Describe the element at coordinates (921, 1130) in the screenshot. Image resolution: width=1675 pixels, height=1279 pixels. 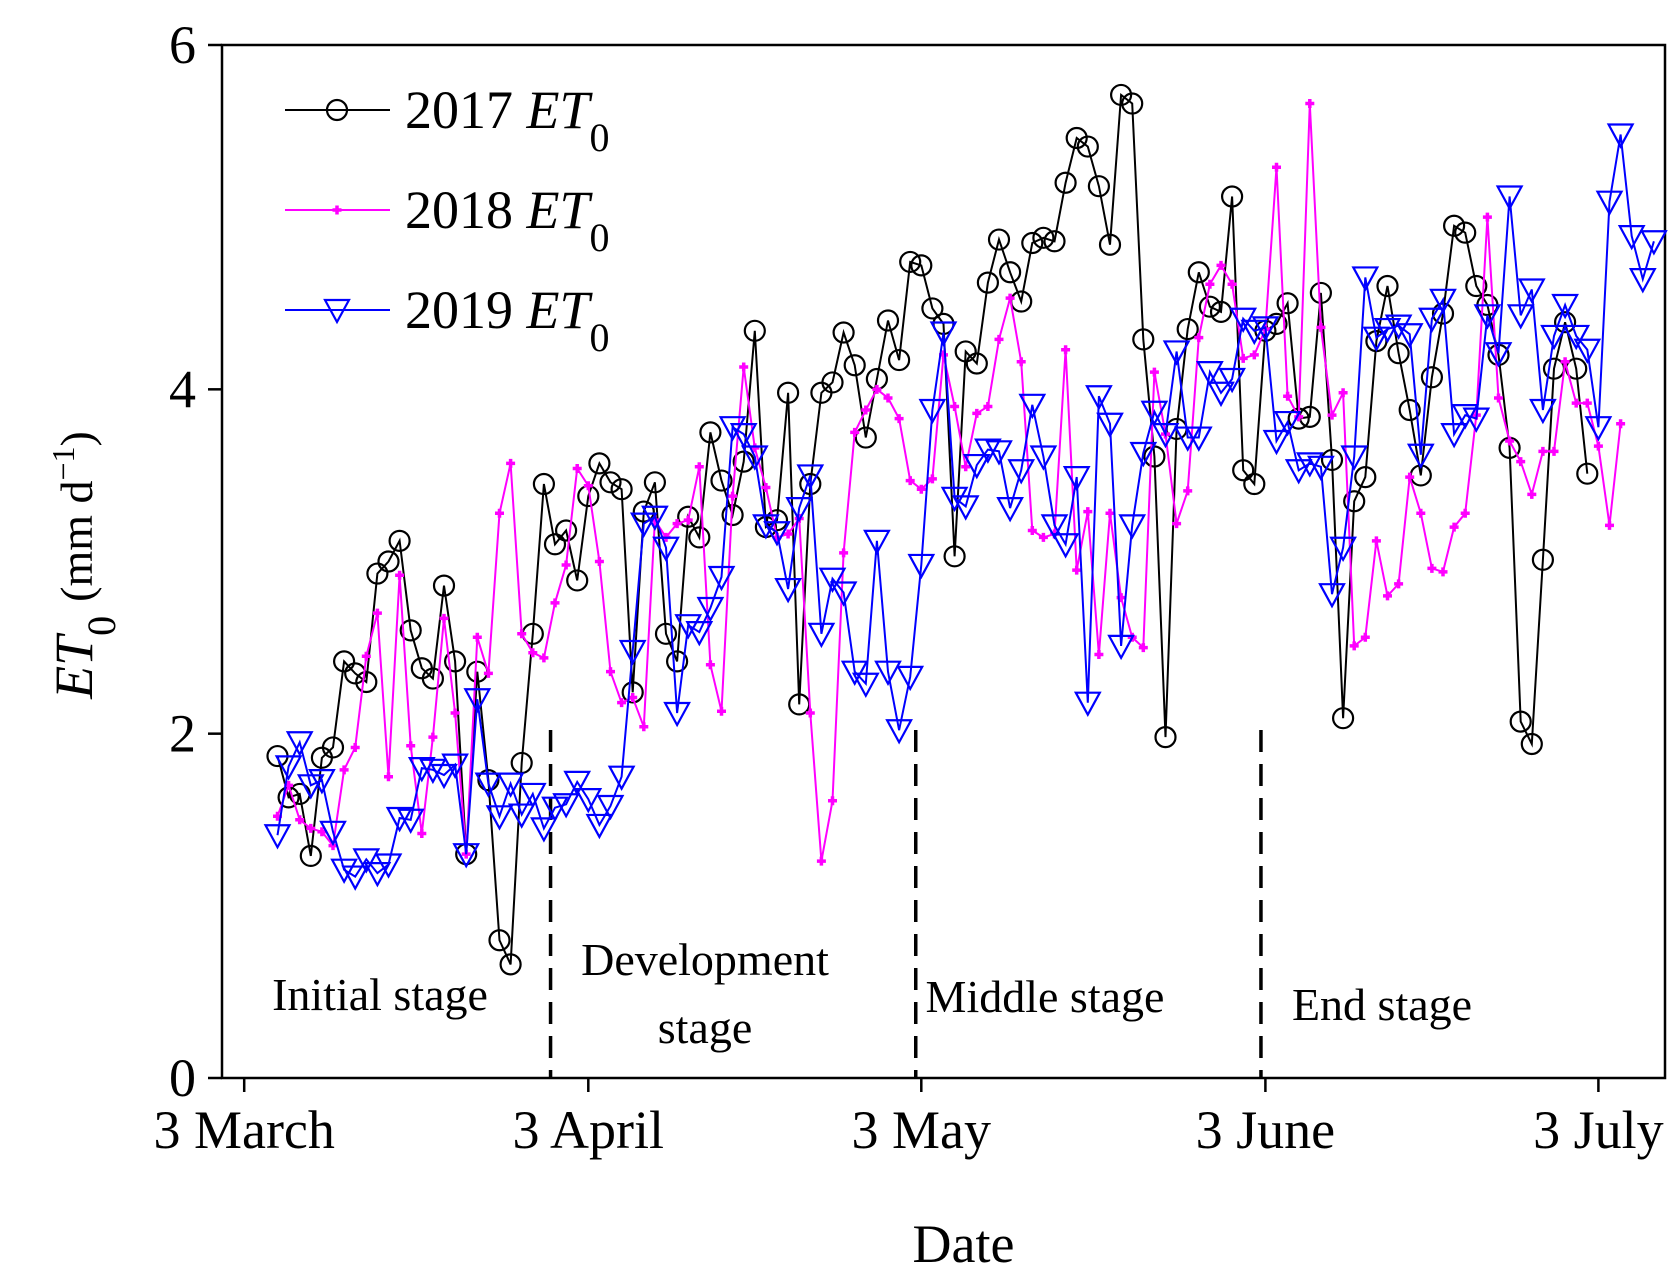
I see `x-tick-label: 3 May` at that location.